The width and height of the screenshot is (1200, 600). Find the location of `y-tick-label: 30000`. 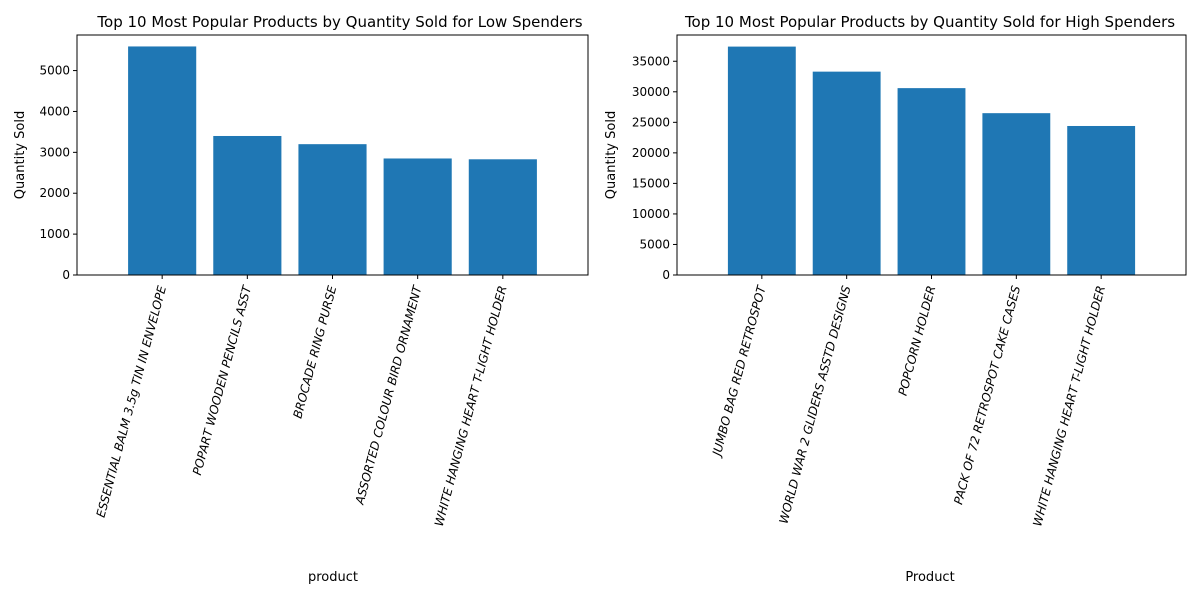

y-tick-label: 30000 is located at coordinates (651, 92).